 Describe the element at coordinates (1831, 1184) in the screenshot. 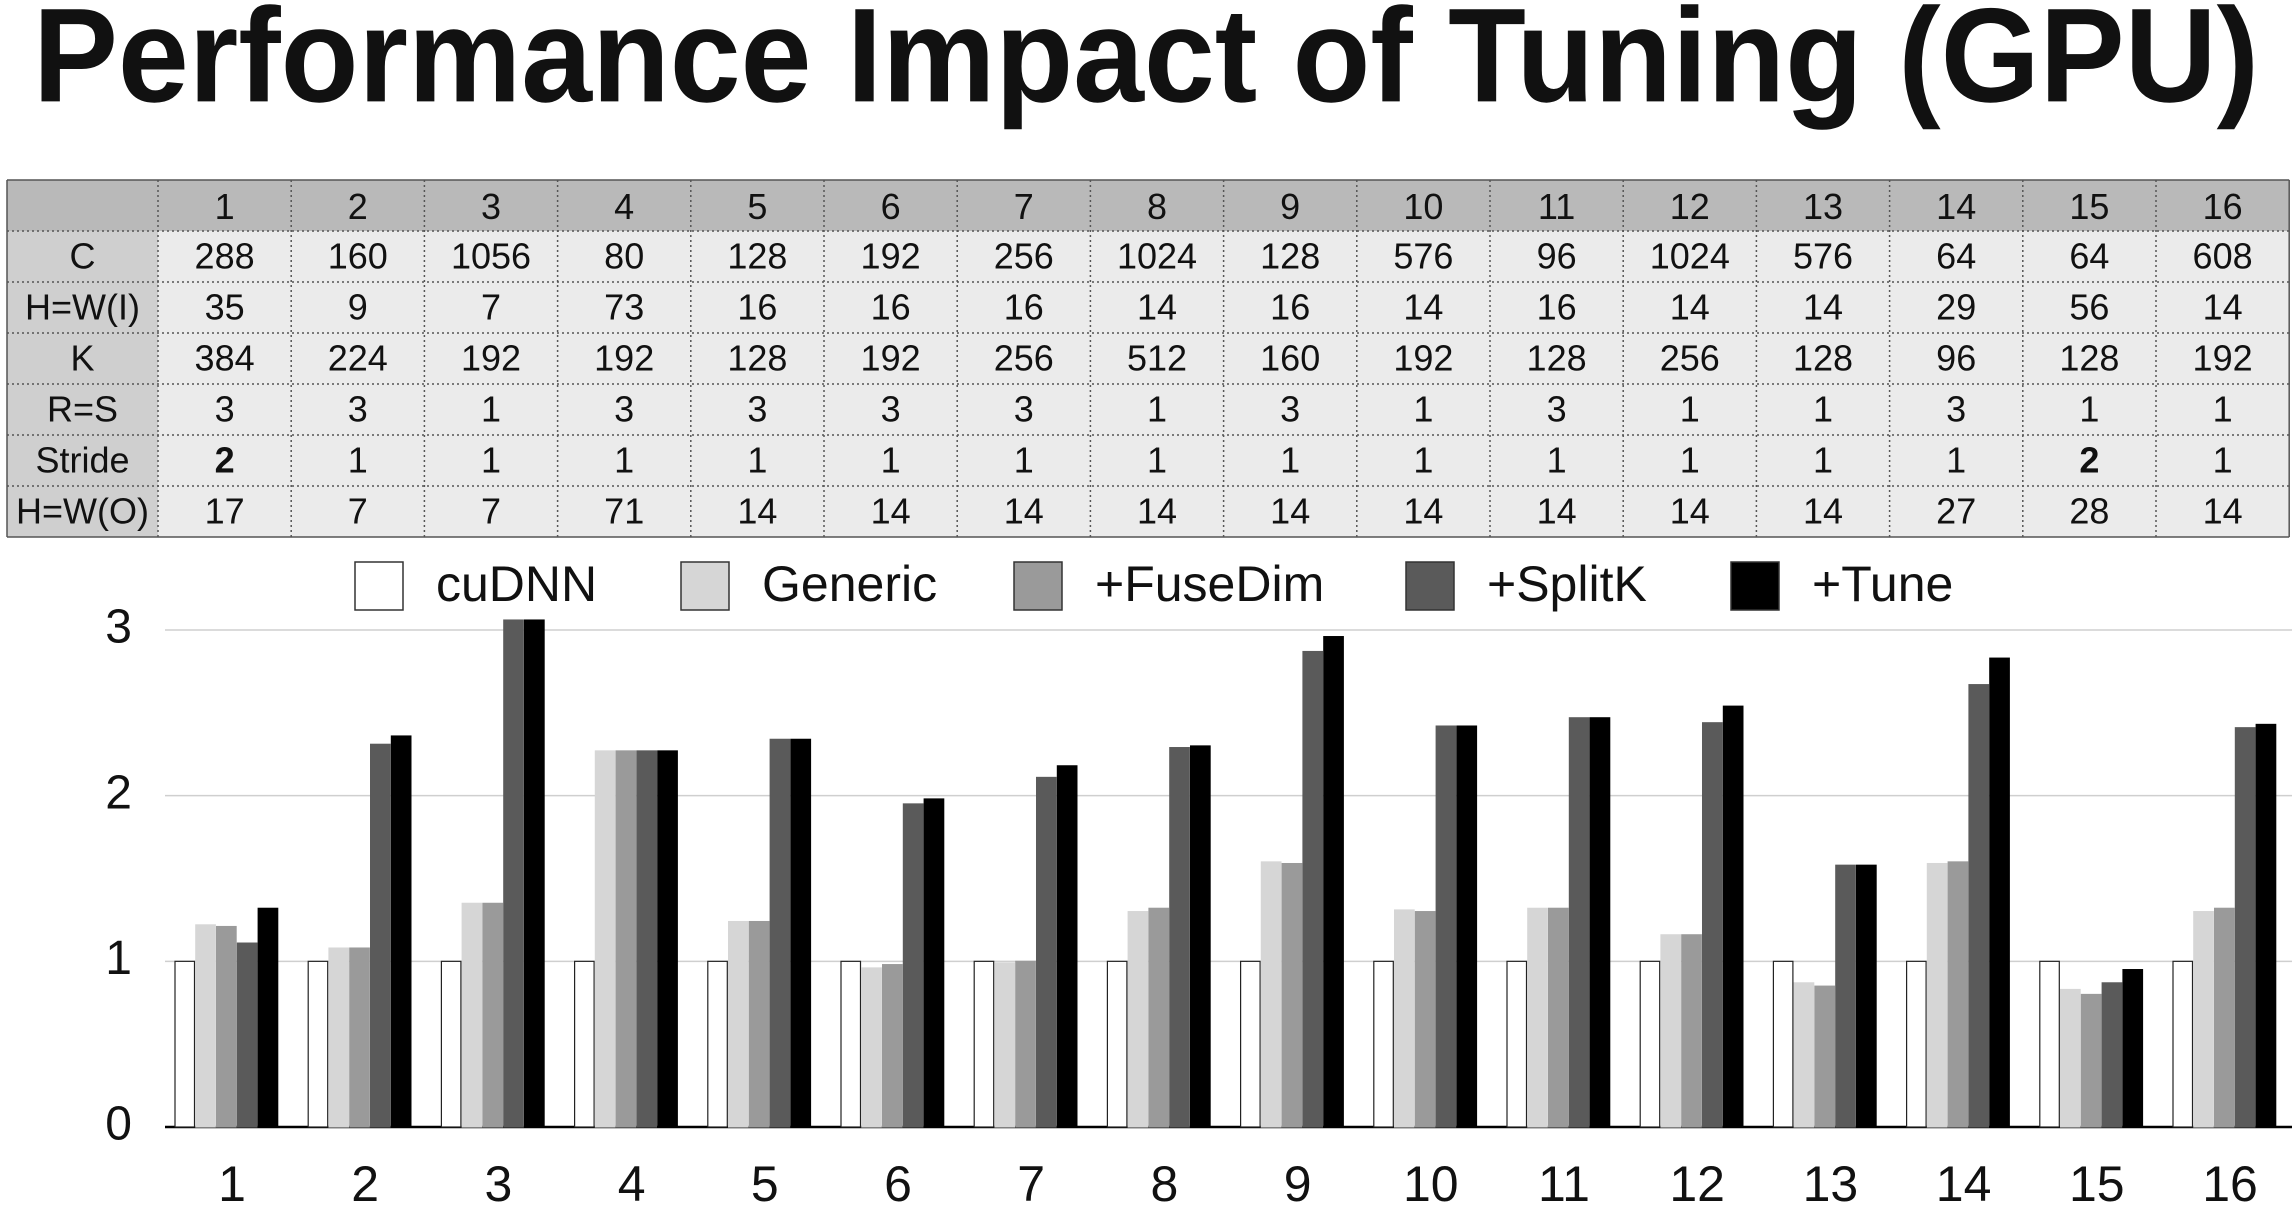

I see `x-tick-label: 13` at that location.